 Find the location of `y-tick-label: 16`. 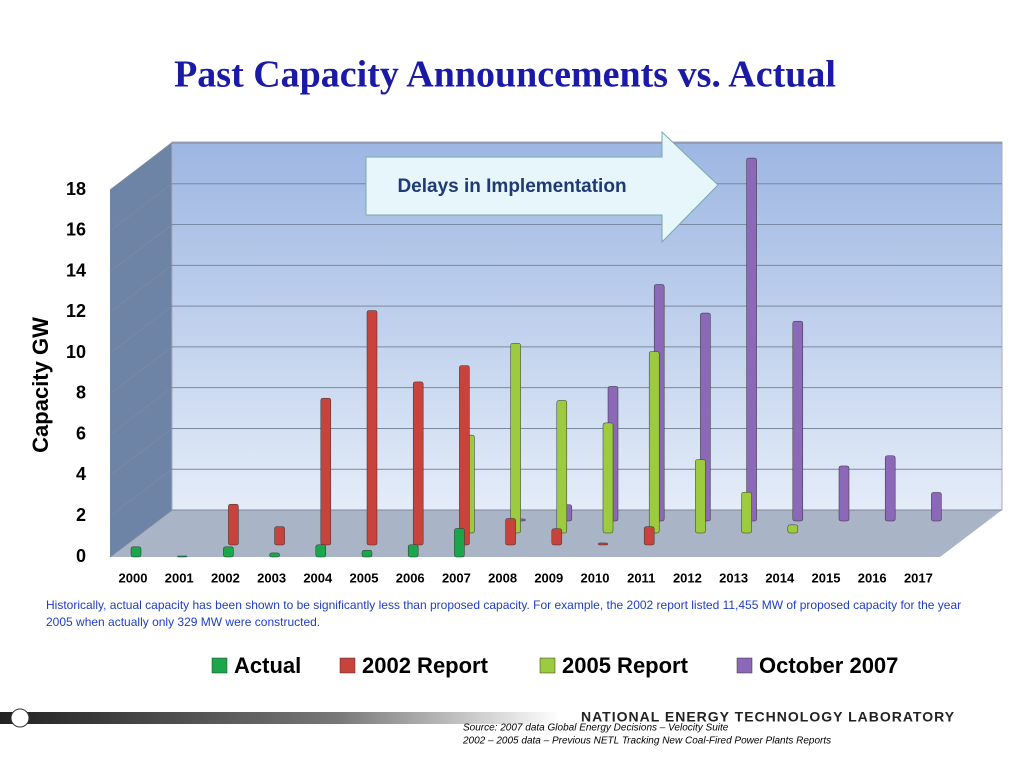

y-tick-label: 16 is located at coordinates (76, 230).